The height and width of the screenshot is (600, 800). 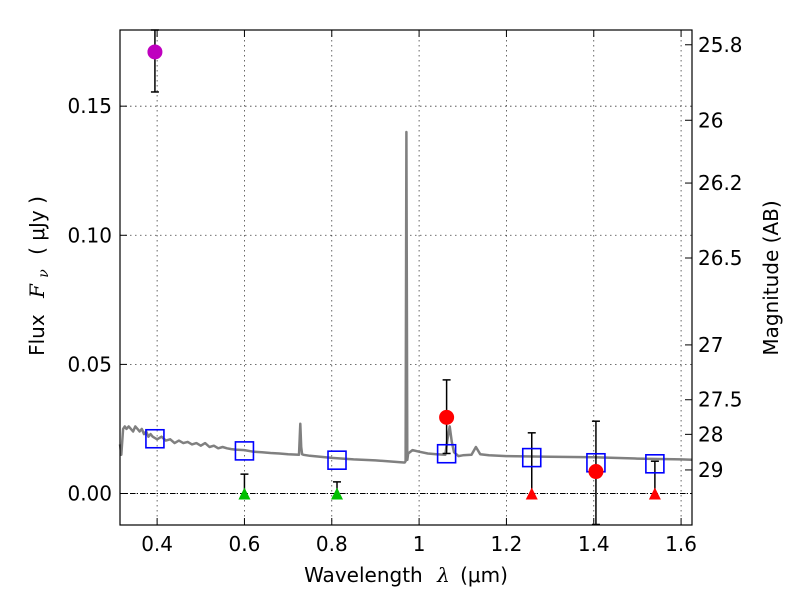 I want to click on x-tick-label: 1.6, so click(x=681, y=544).